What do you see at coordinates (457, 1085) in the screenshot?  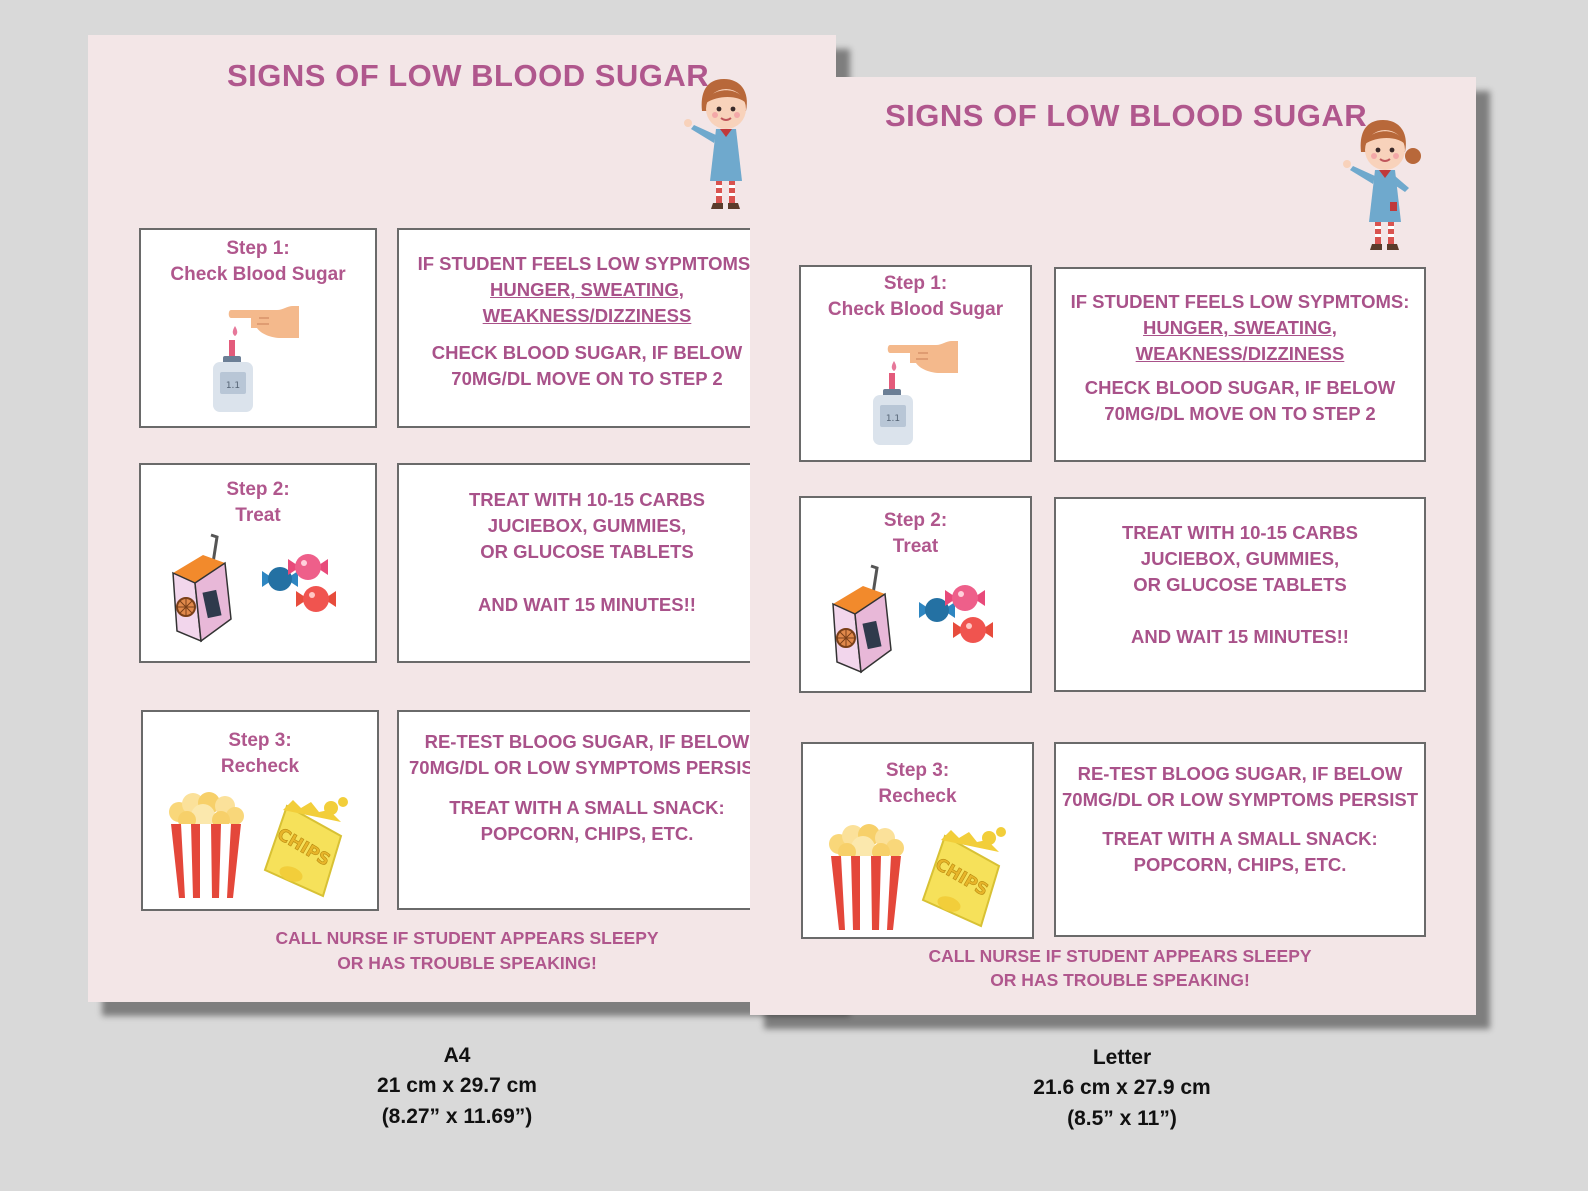 I see `a4-size-metric: 21 cm x 29.7 cm` at bounding box center [457, 1085].